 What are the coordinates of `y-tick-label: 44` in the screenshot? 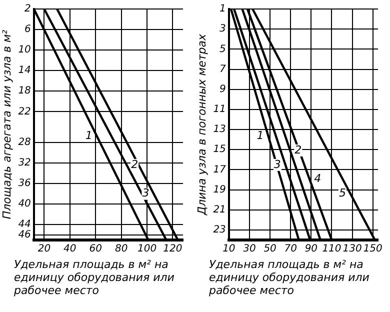 It's located at (24, 224).